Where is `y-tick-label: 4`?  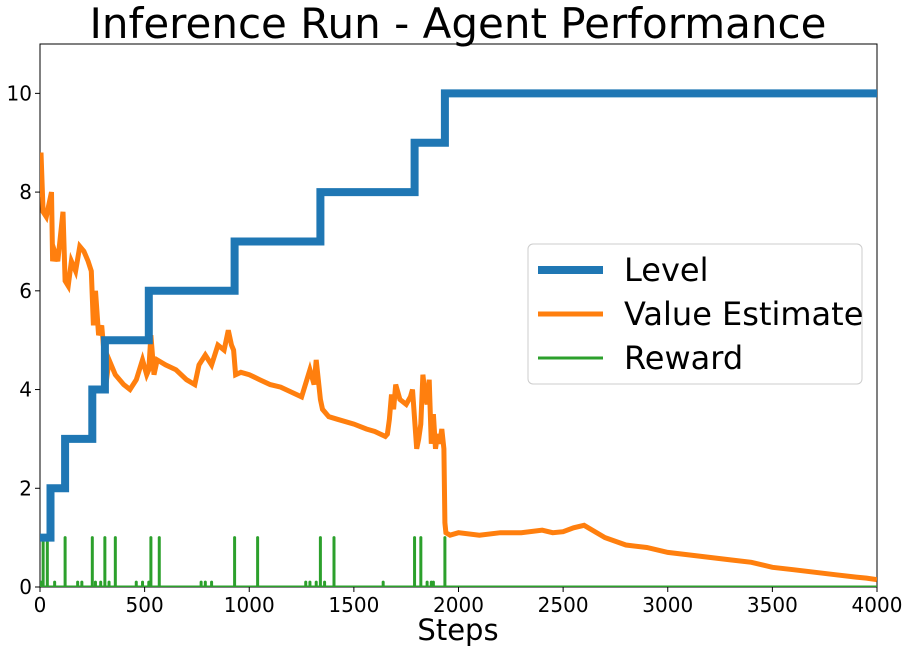
y-tick-label: 4 is located at coordinates (25, 390).